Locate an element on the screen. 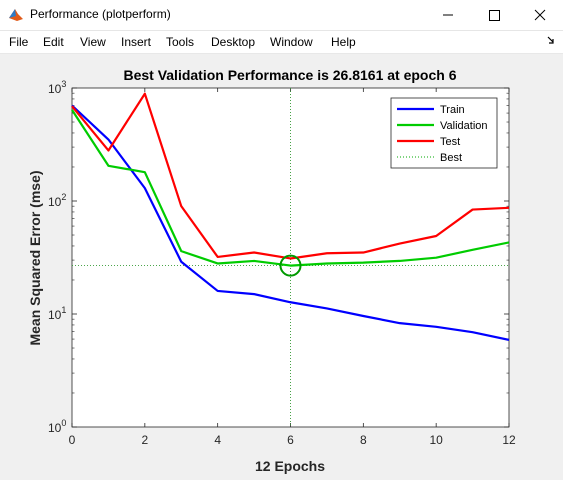 The image size is (563, 480). x-axis-label: 12 Epochs is located at coordinates (290, 466).